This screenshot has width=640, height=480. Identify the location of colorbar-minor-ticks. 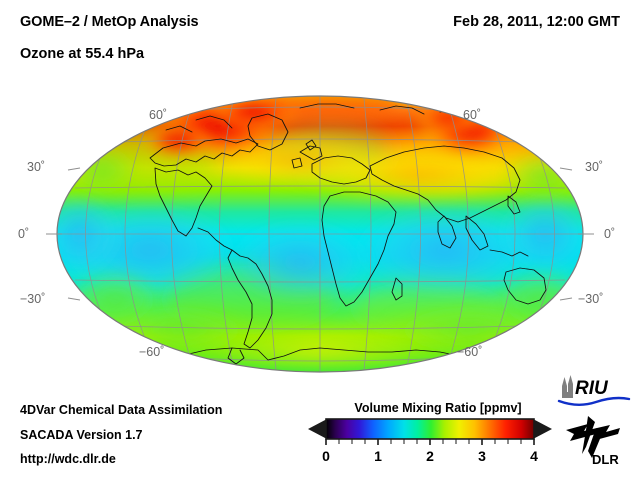
(430, 441).